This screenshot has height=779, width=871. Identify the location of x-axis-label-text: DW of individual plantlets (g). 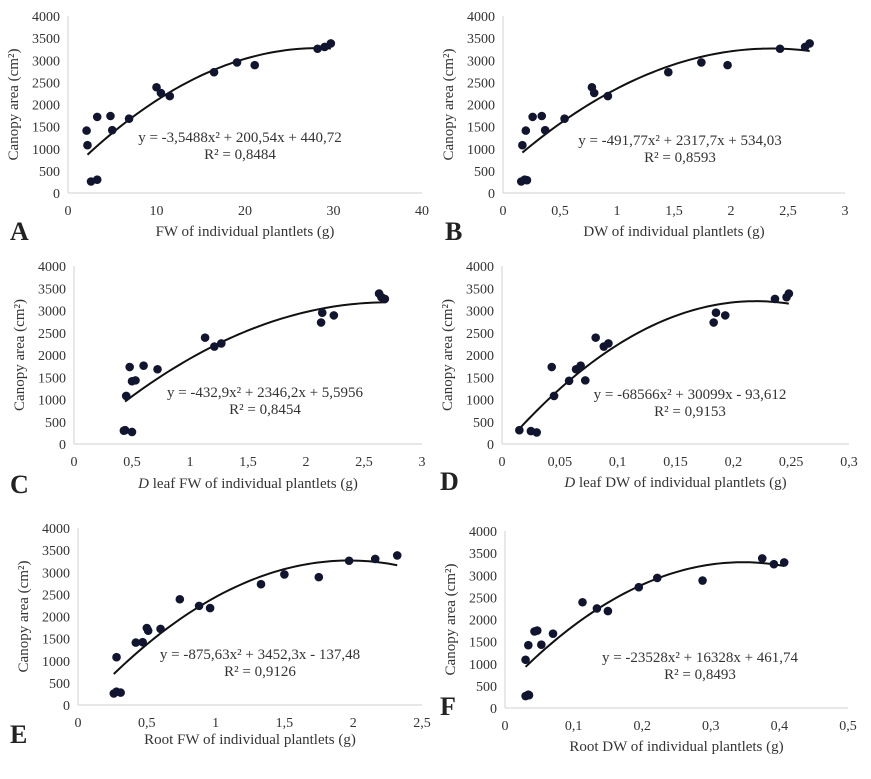
(673, 232).